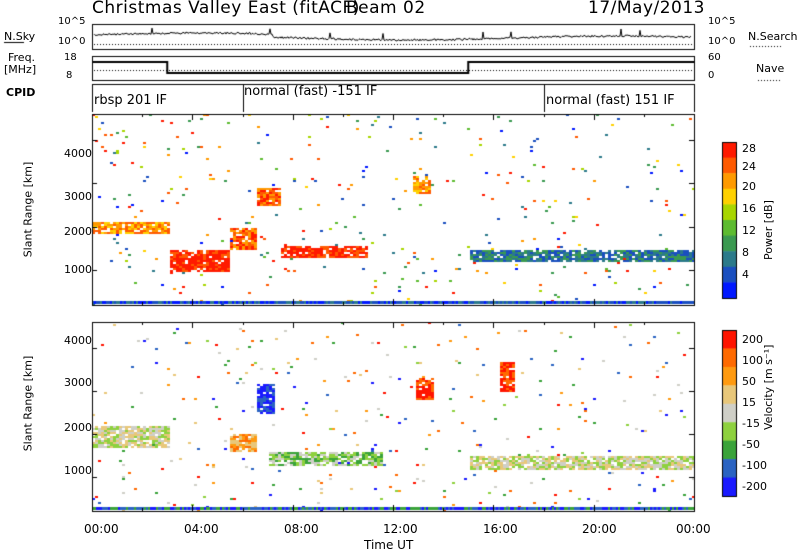  I want to click on vel-cbar-tick-minus200: -200, so click(754, 486).